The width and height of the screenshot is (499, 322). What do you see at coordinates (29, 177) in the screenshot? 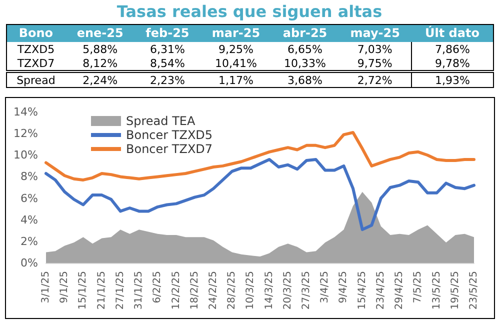
I see `y-tick-label: 8%` at bounding box center [29, 177].